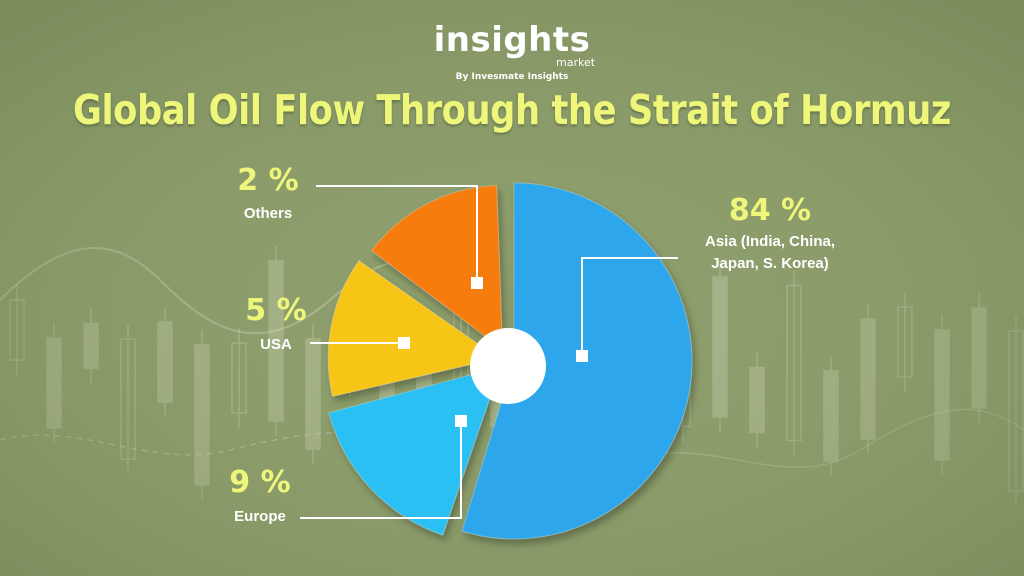  What do you see at coordinates (259, 482) in the screenshot?
I see `slice-value-label: 9 %` at bounding box center [259, 482].